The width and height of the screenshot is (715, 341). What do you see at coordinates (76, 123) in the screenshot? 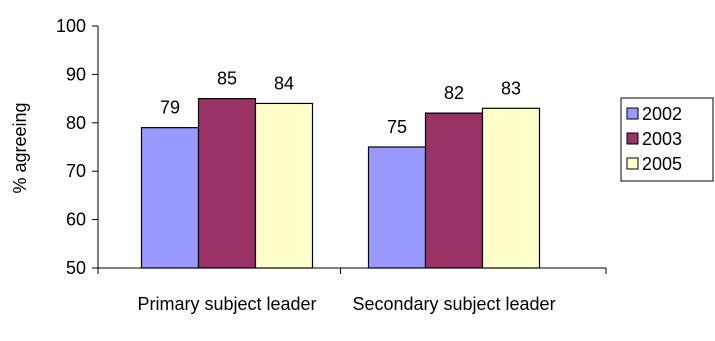
I see `y-tick-label: 80` at bounding box center [76, 123].